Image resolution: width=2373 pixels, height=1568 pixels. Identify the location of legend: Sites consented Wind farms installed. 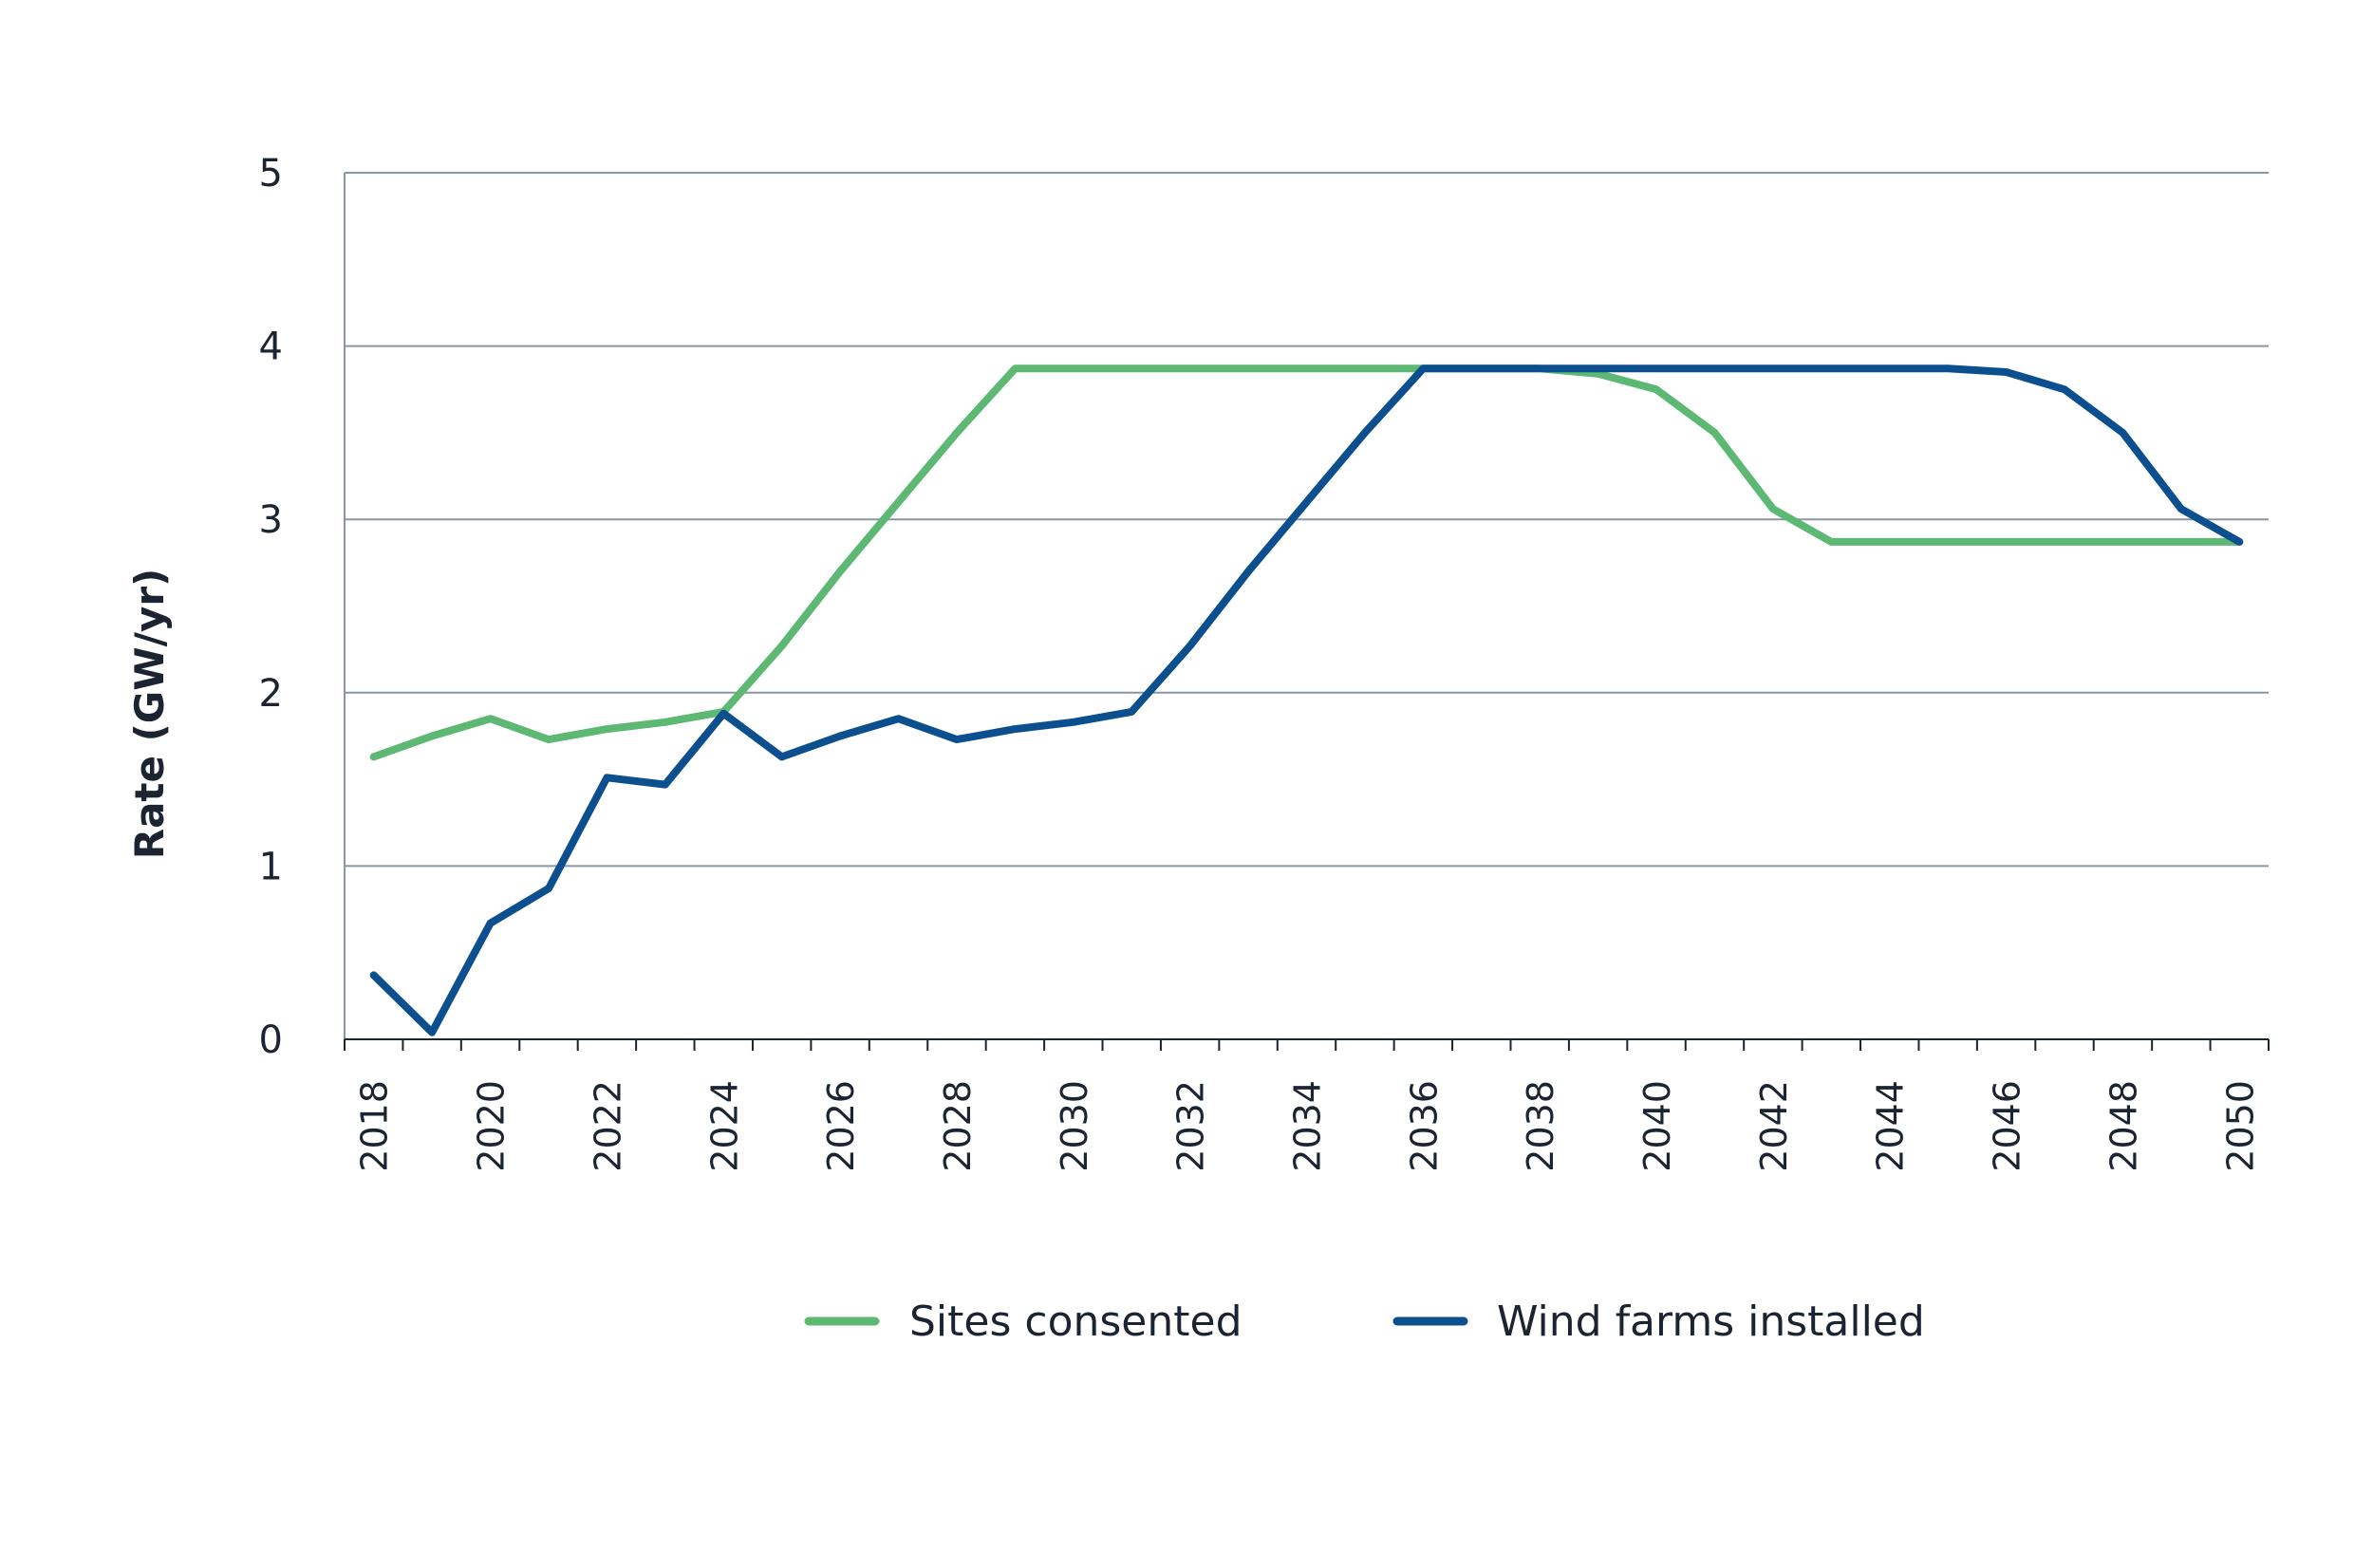
(1364, 1321).